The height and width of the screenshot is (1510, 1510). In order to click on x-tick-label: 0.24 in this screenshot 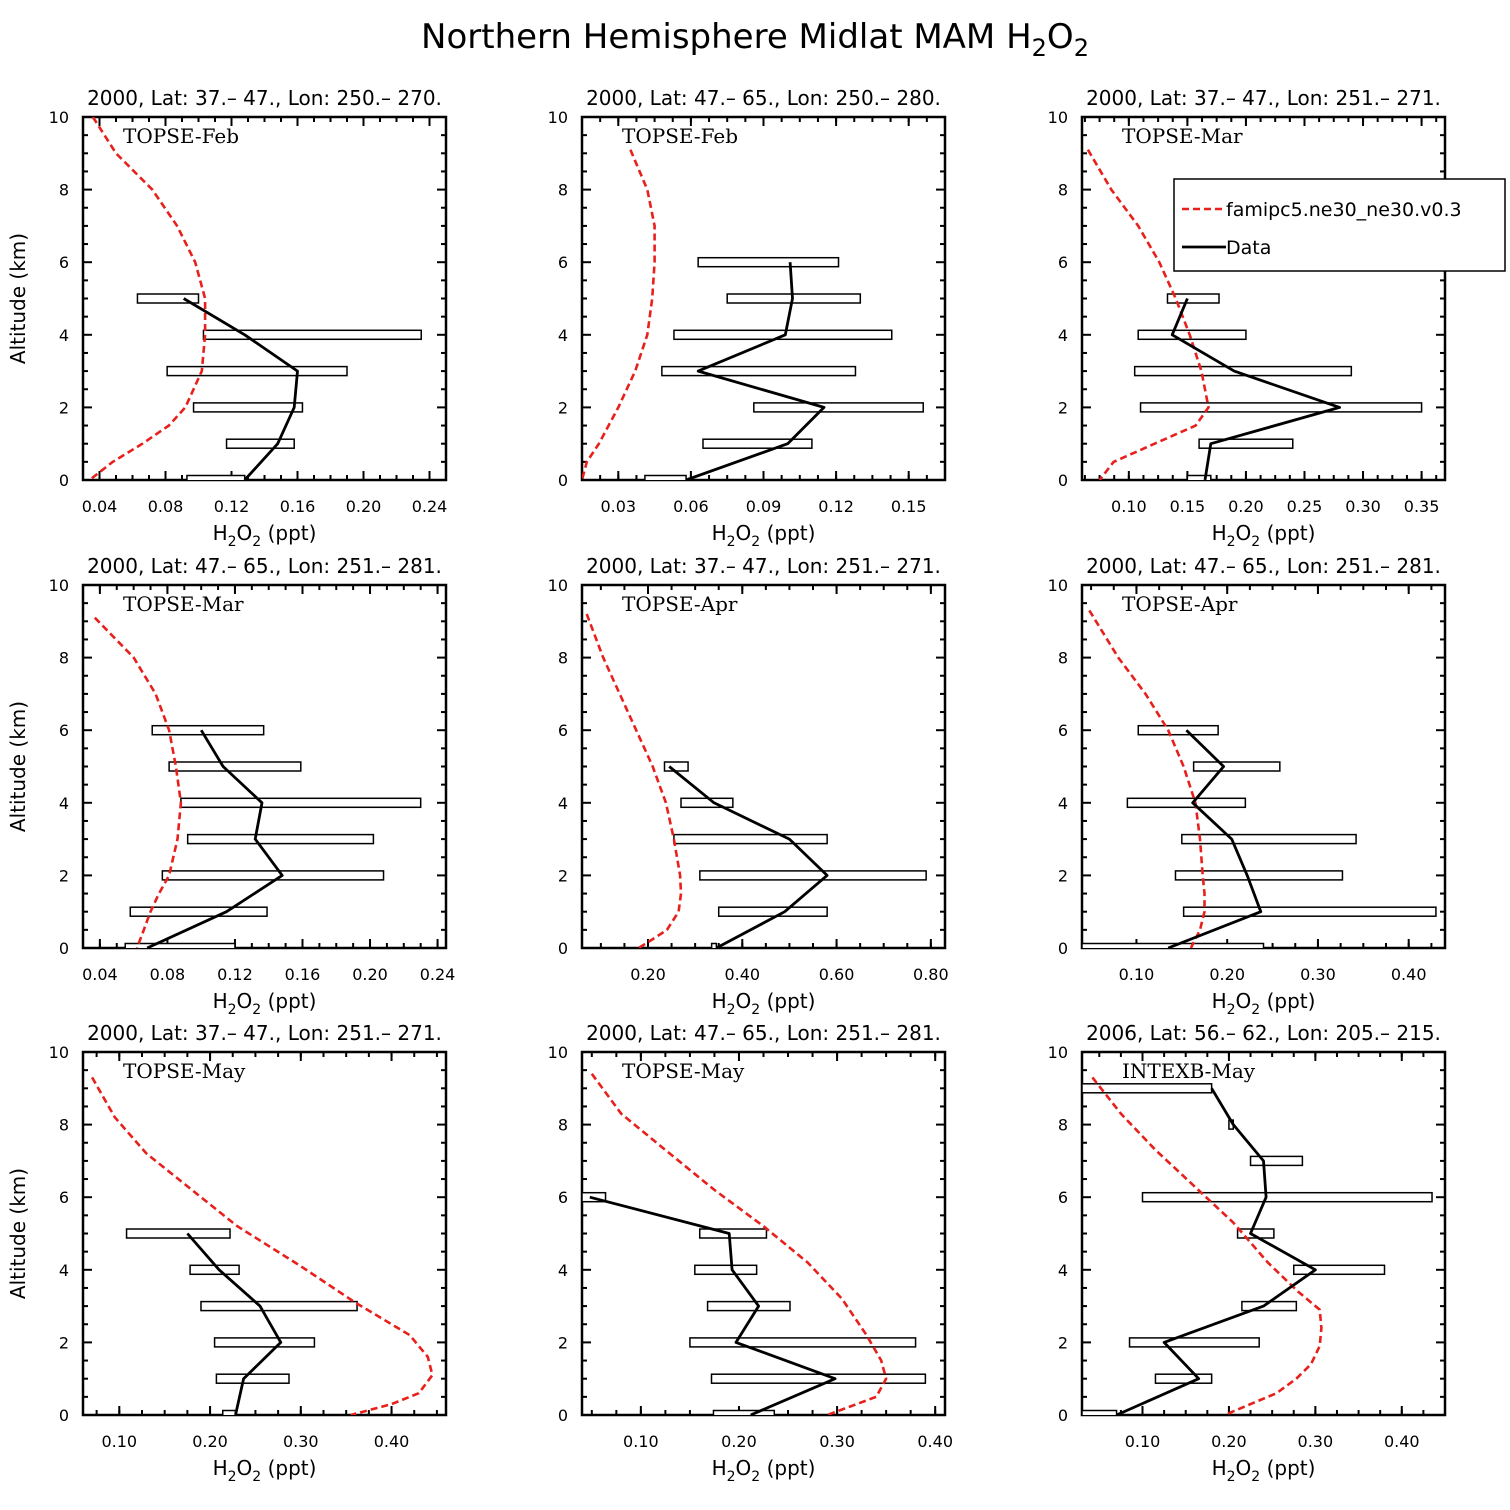, I will do `click(438, 974)`.